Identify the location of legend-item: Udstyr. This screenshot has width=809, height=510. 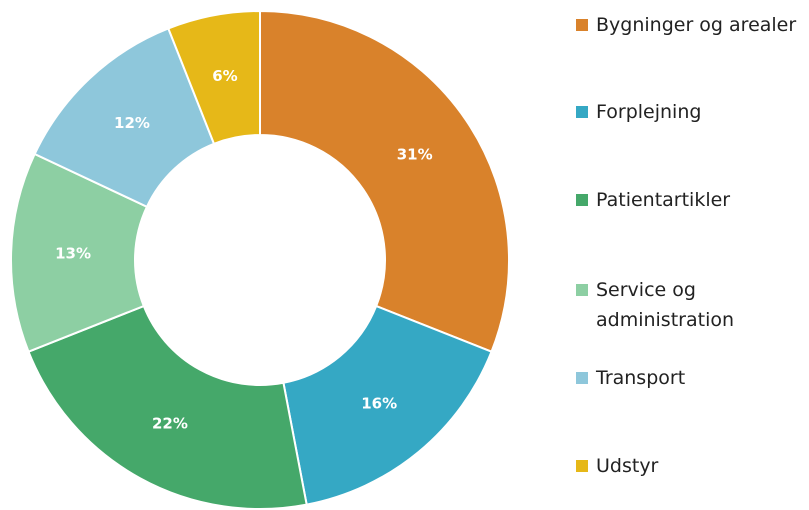
(687, 466).